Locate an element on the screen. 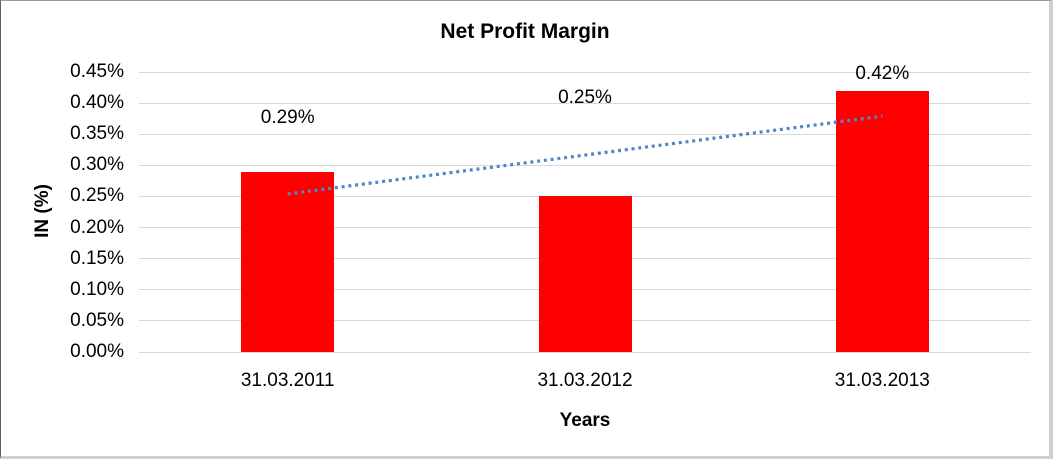  data-label: 0.25% is located at coordinates (585, 98).